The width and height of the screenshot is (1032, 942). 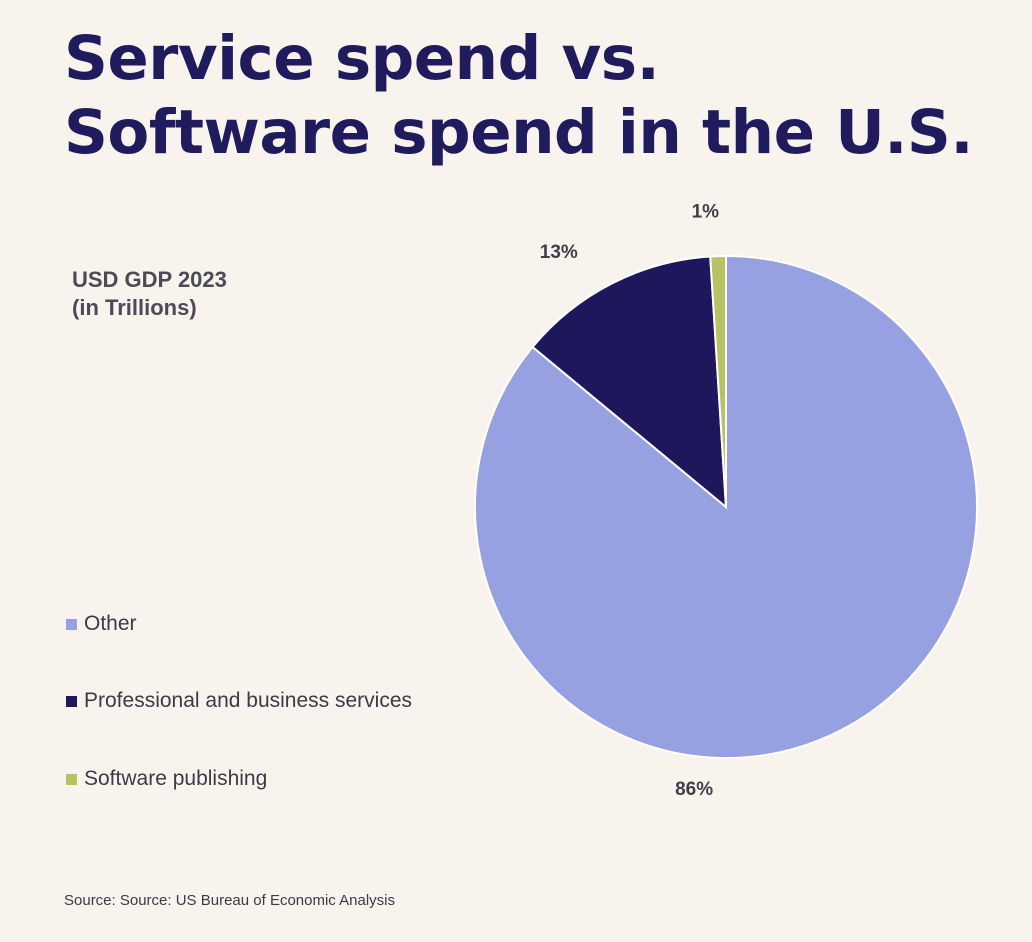 I want to click on legend-swatch-software-publishing, so click(x=71, y=779).